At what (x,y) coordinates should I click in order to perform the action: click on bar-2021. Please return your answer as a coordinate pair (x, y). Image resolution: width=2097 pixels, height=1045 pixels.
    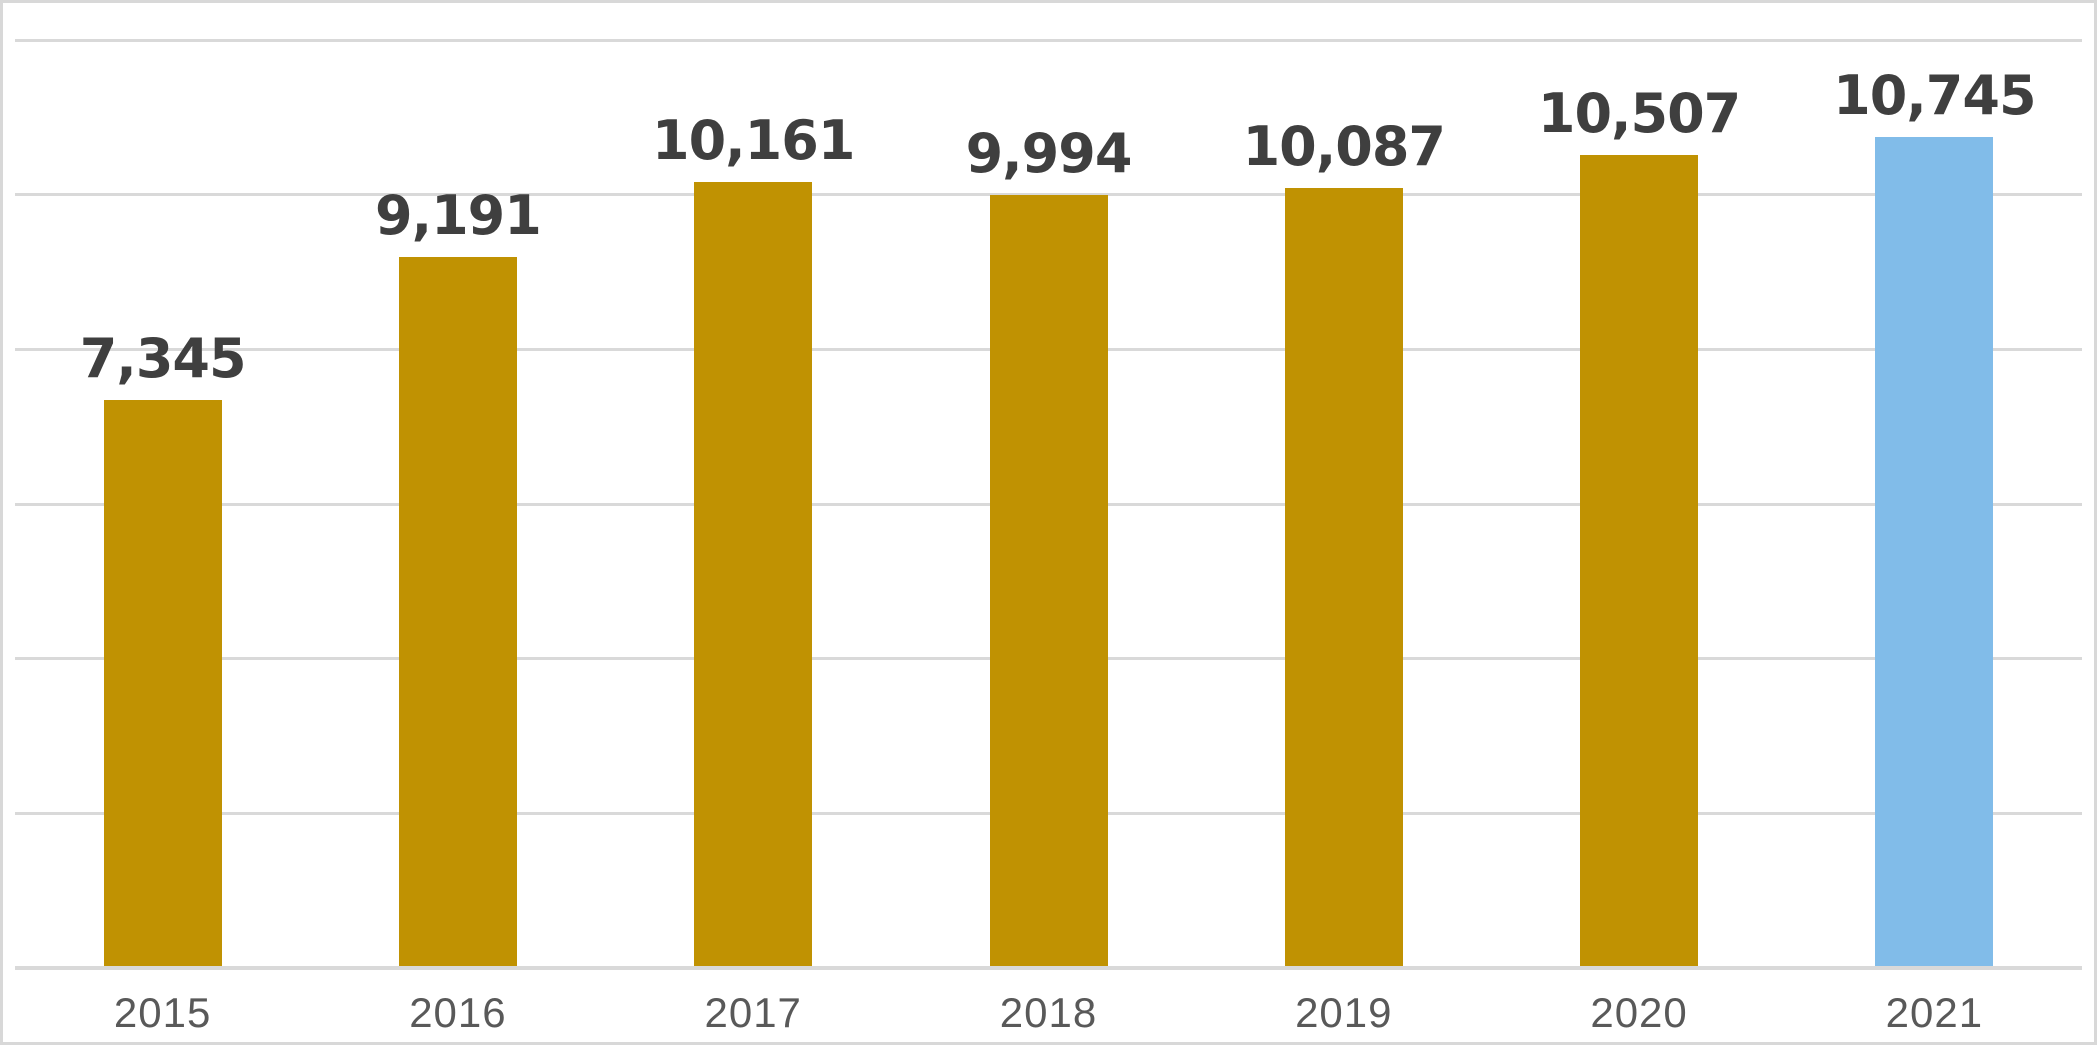
    Looking at the image, I should click on (1934, 552).